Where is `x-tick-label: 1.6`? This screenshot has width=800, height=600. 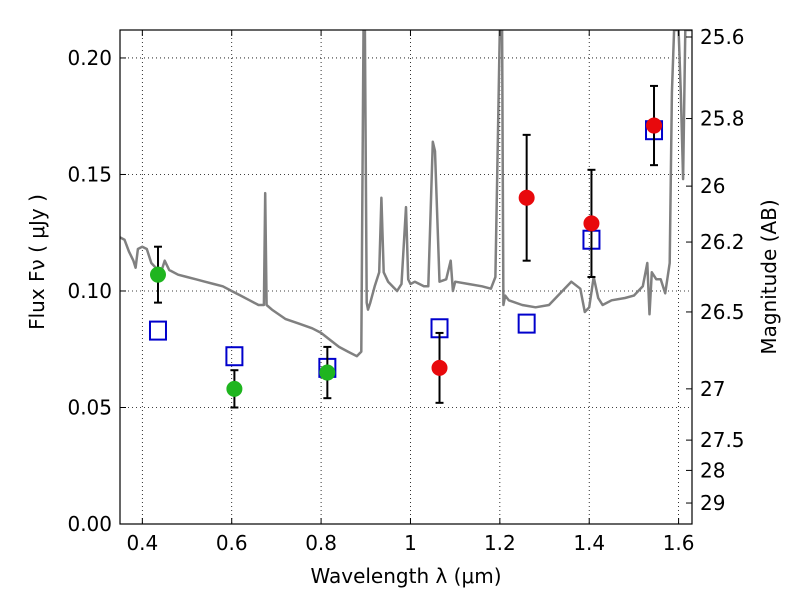
x-tick-label: 1.6 is located at coordinates (679, 543).